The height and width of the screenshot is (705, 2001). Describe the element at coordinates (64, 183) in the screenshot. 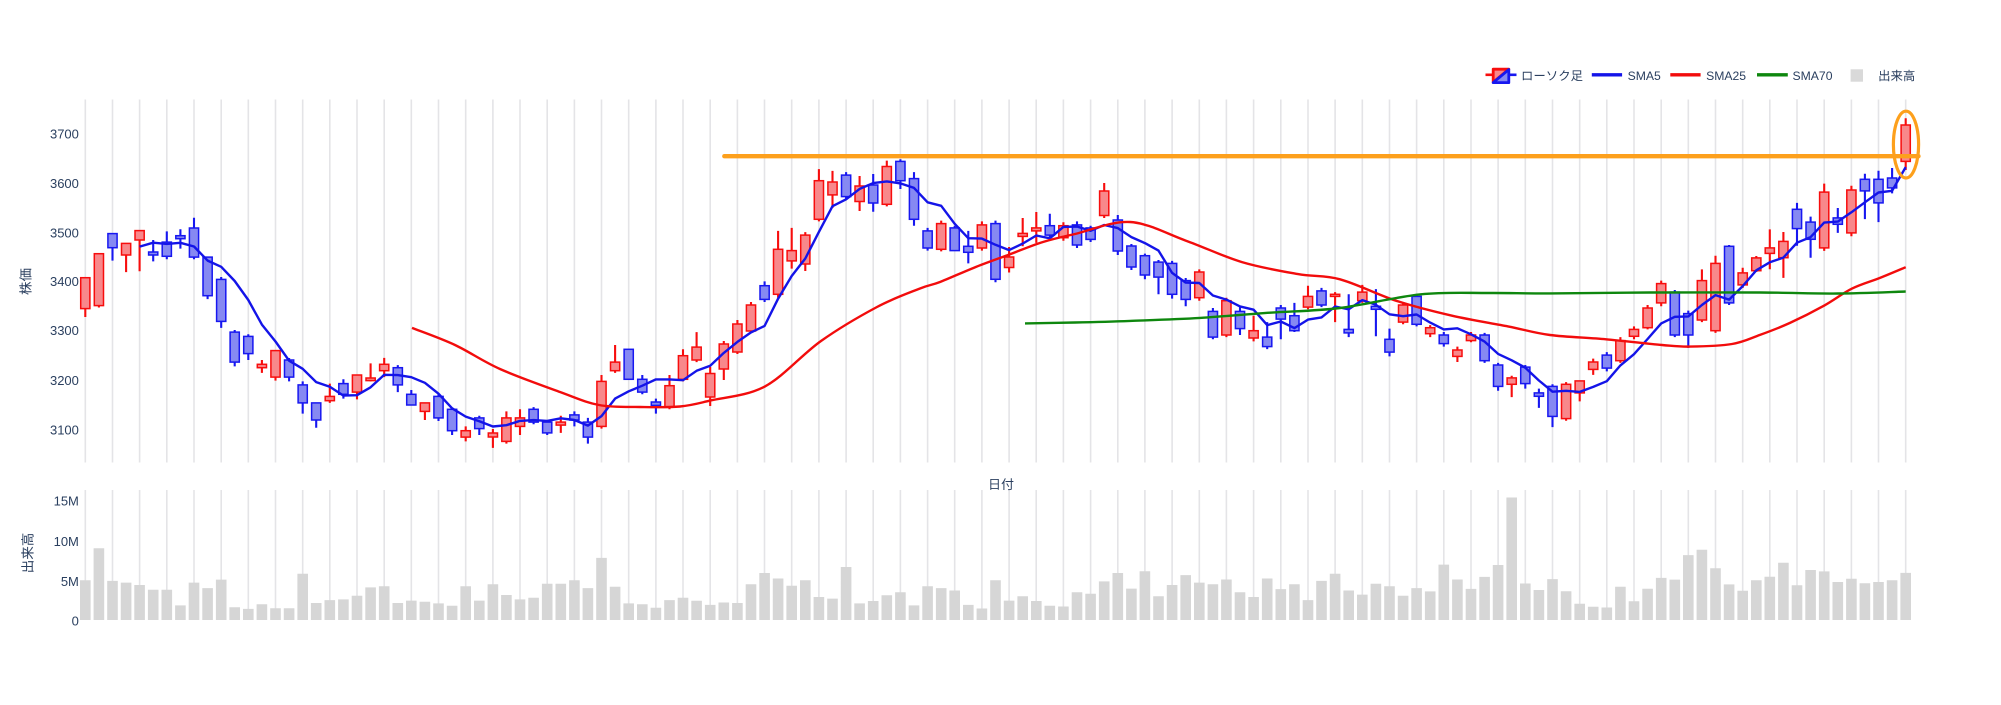

I see `svg-text: 3600` at that location.